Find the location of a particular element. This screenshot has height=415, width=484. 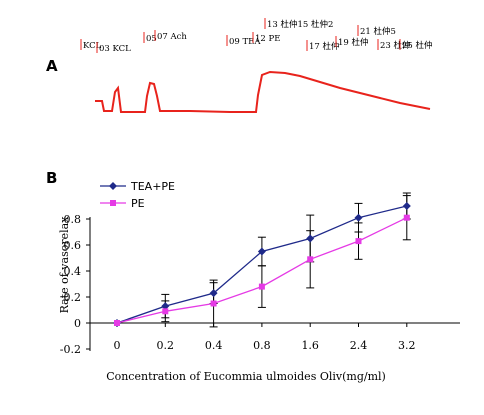

panel-a-trace is located at coordinates (263, 91).